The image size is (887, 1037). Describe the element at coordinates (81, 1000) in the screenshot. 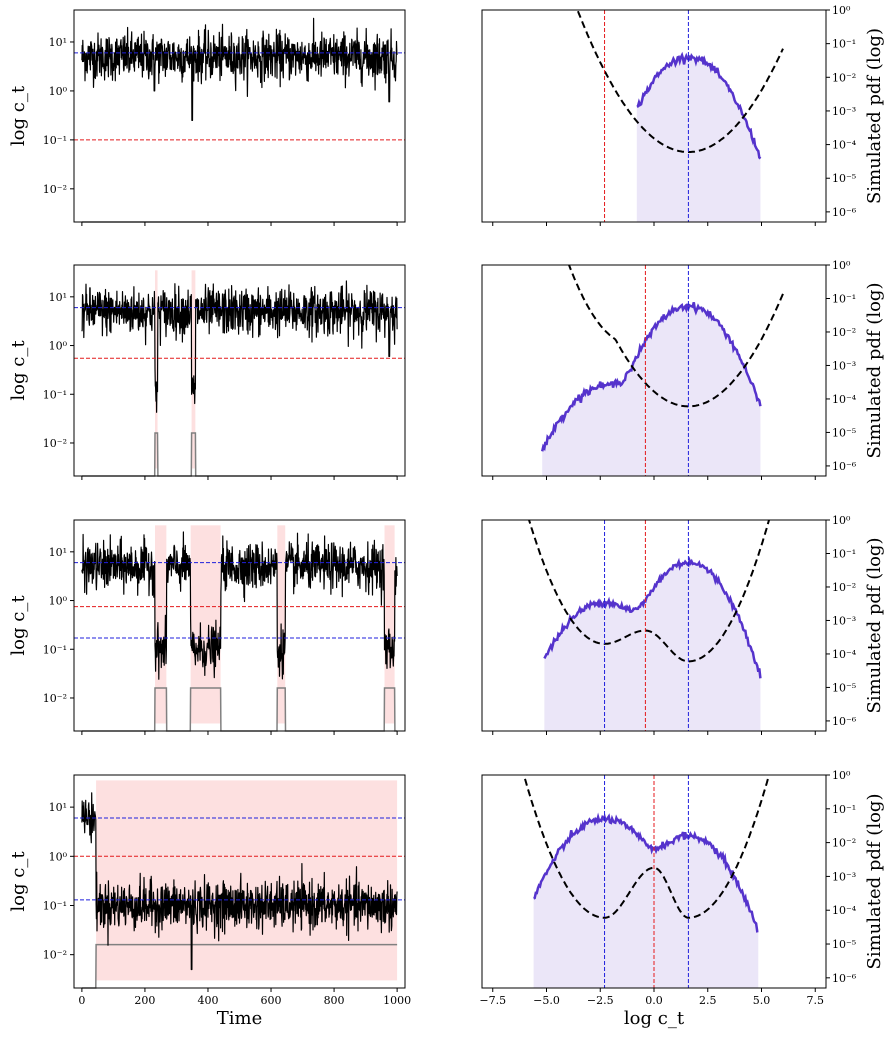

I see `x-tick-label: 0` at that location.